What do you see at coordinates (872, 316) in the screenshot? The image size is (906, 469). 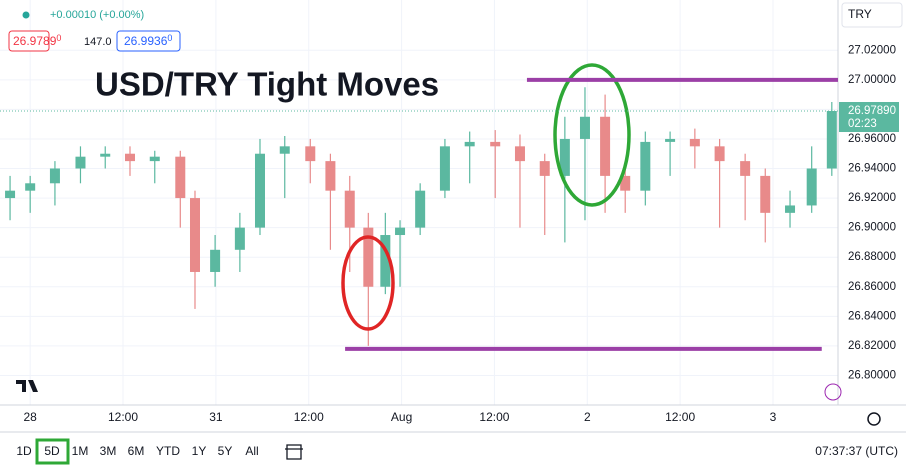 I see `y-tick-label: 26.84000` at bounding box center [872, 316].